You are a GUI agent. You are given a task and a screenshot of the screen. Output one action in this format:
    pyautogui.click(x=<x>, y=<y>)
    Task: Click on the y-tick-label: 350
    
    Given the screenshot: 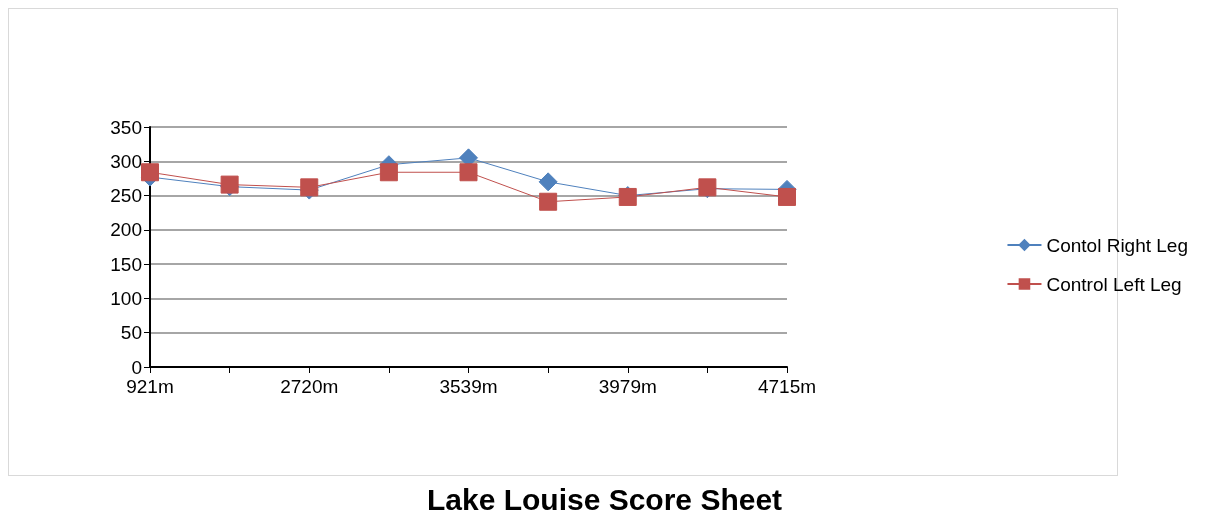 What is the action you would take?
    pyautogui.click(x=126, y=127)
    